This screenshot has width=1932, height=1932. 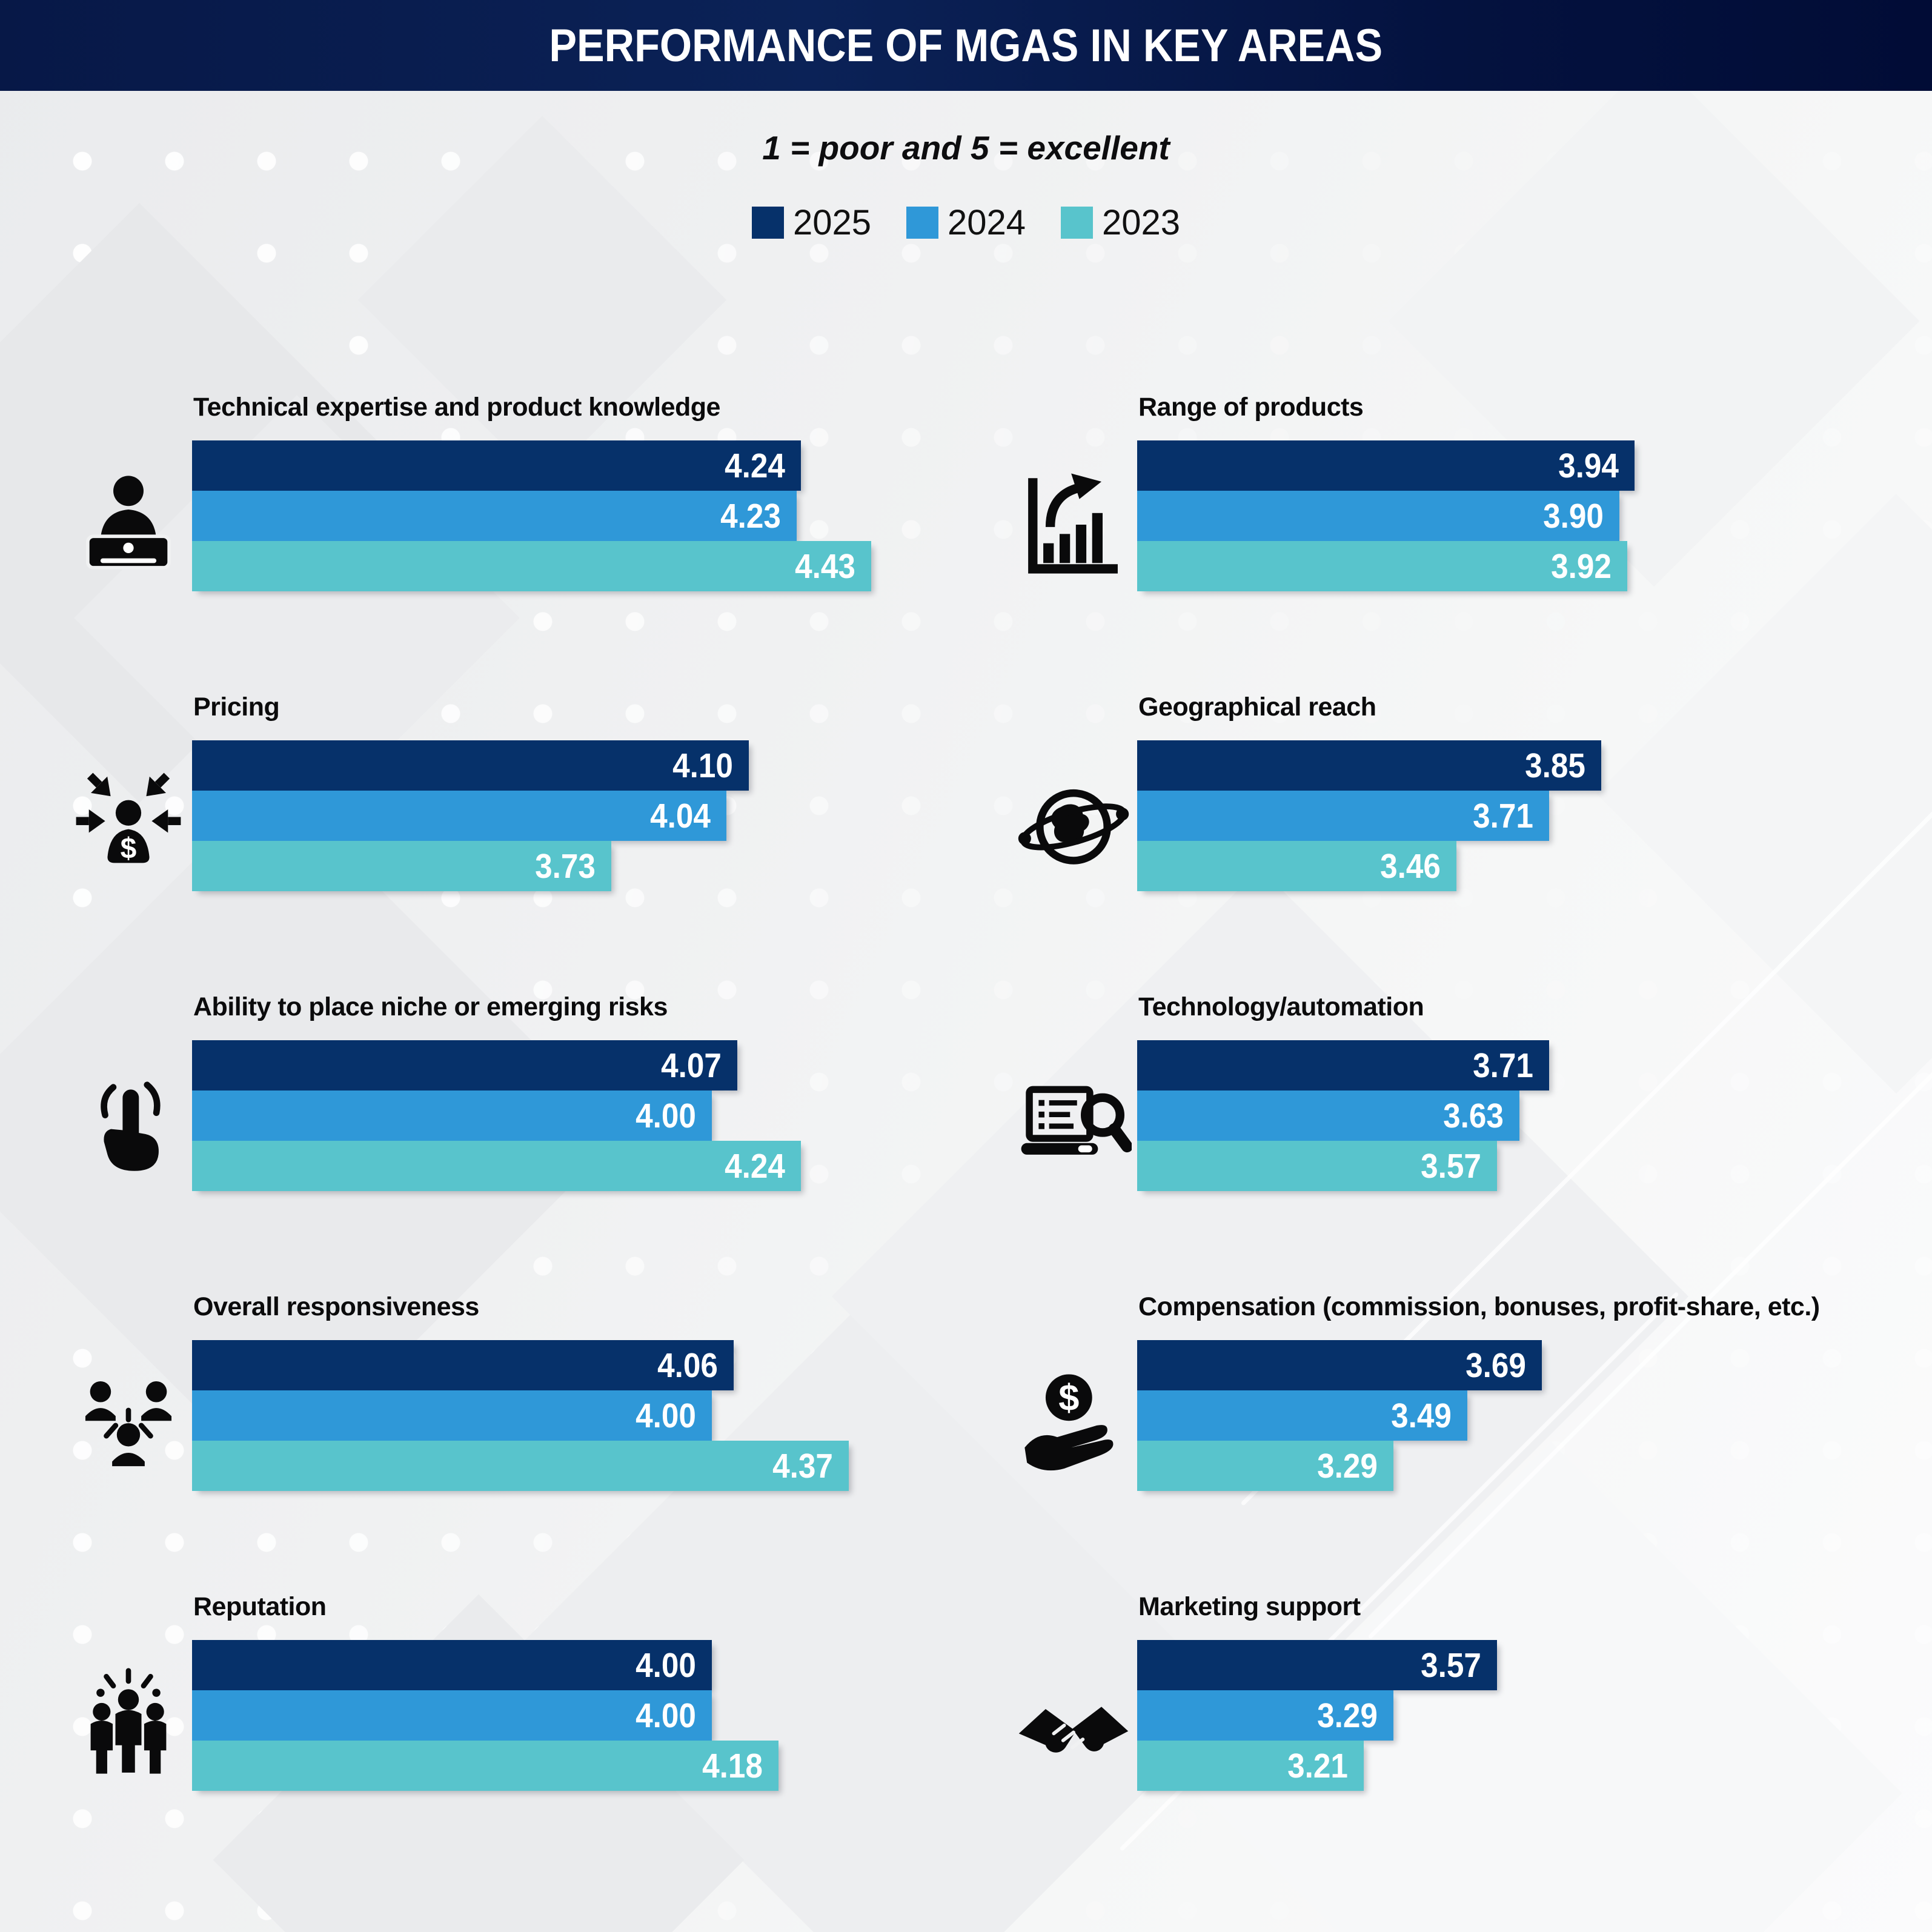 What do you see at coordinates (1281, 1006) in the screenshot?
I see `group-title: Technology/automation` at bounding box center [1281, 1006].